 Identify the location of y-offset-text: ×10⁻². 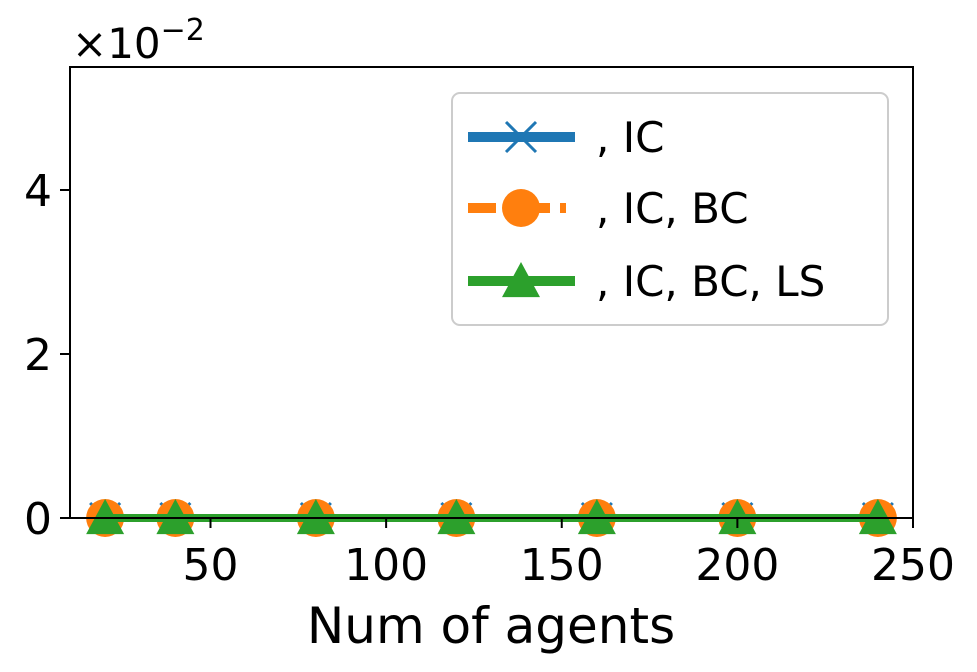
(138, 40).